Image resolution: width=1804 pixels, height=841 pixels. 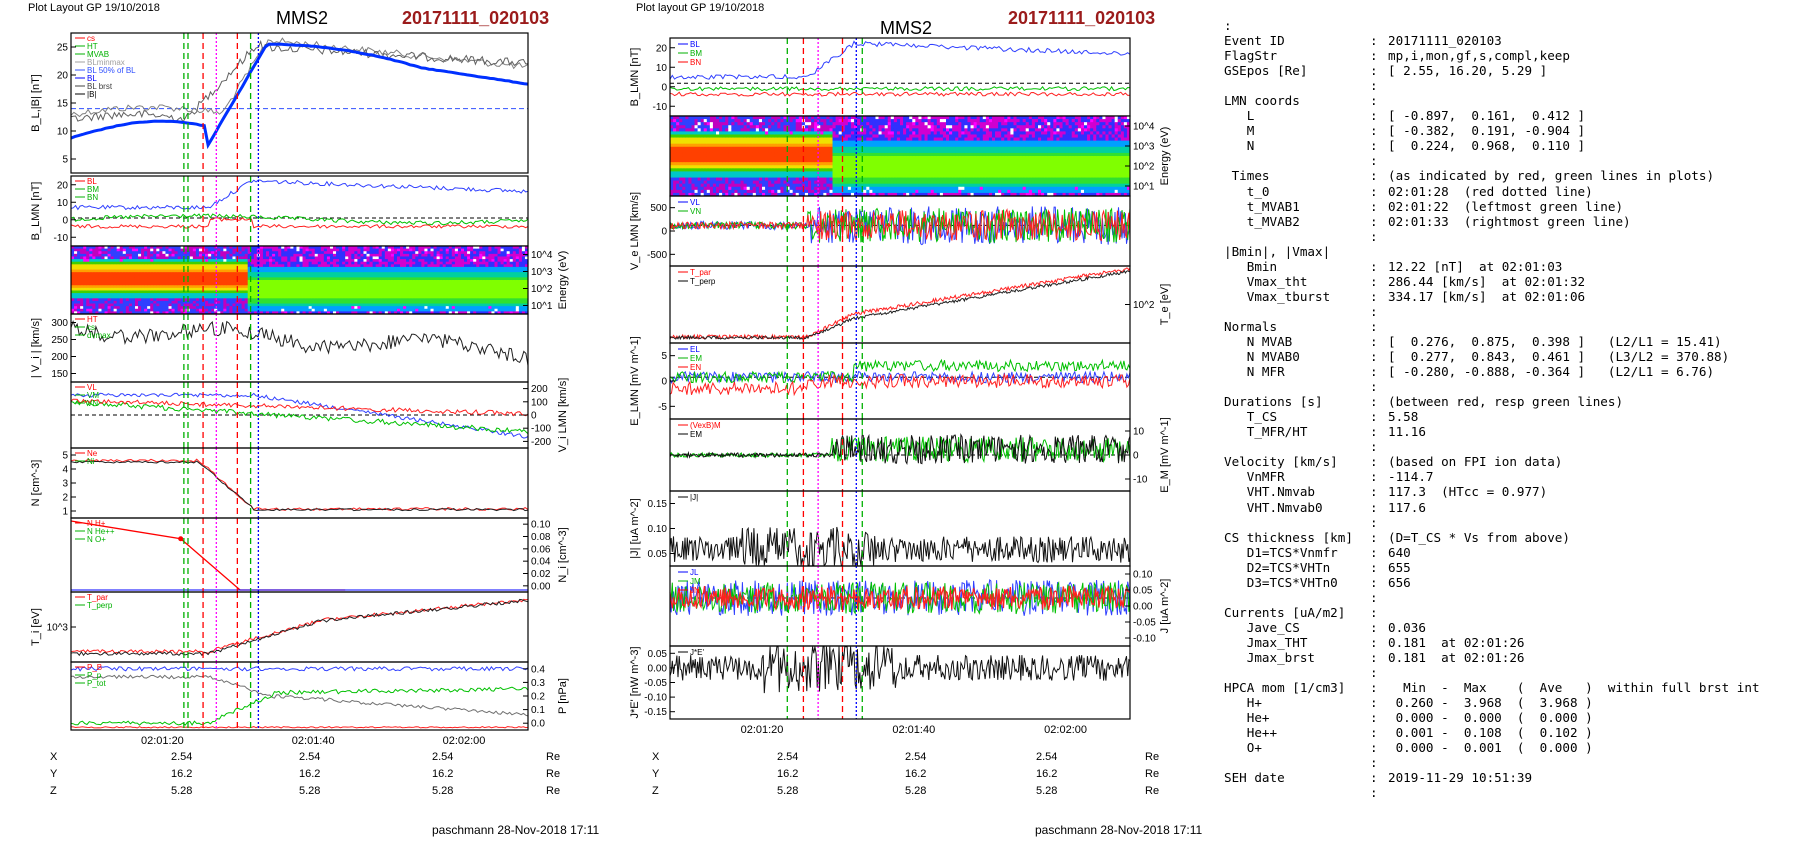 I want to click on x-time-label: 02:01:40, so click(x=913, y=730).